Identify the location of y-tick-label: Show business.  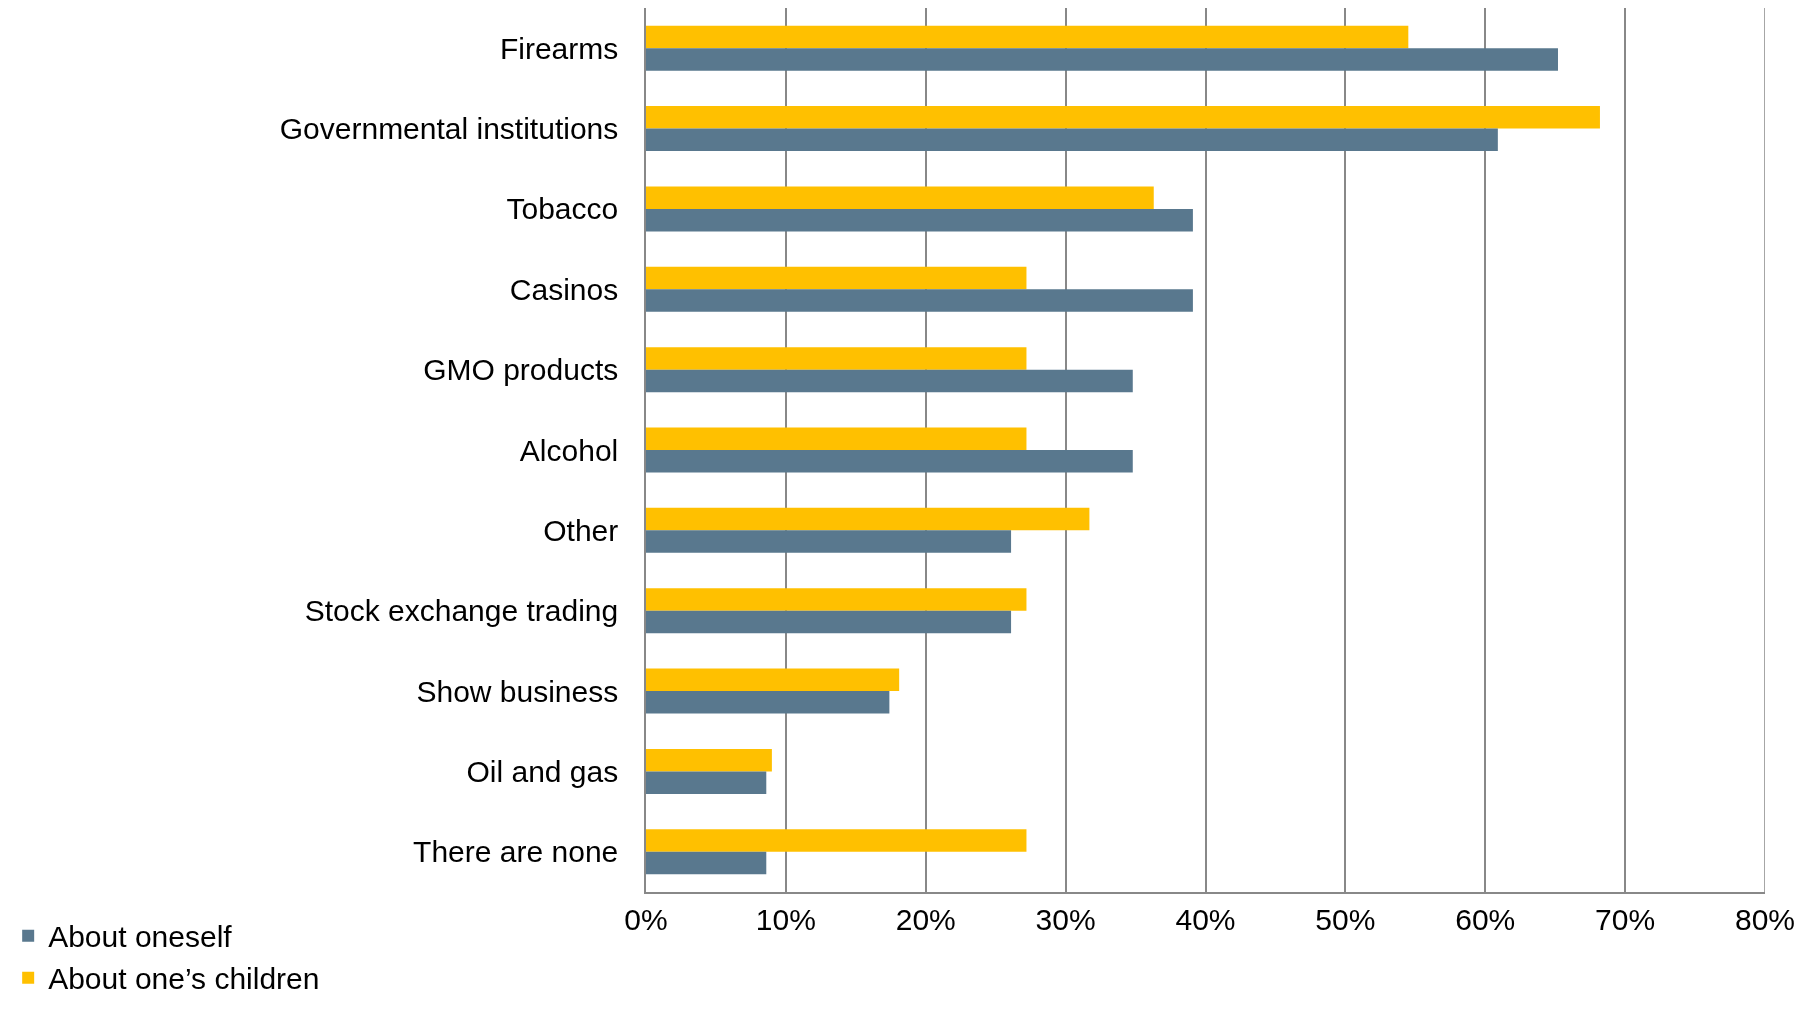
(517, 691).